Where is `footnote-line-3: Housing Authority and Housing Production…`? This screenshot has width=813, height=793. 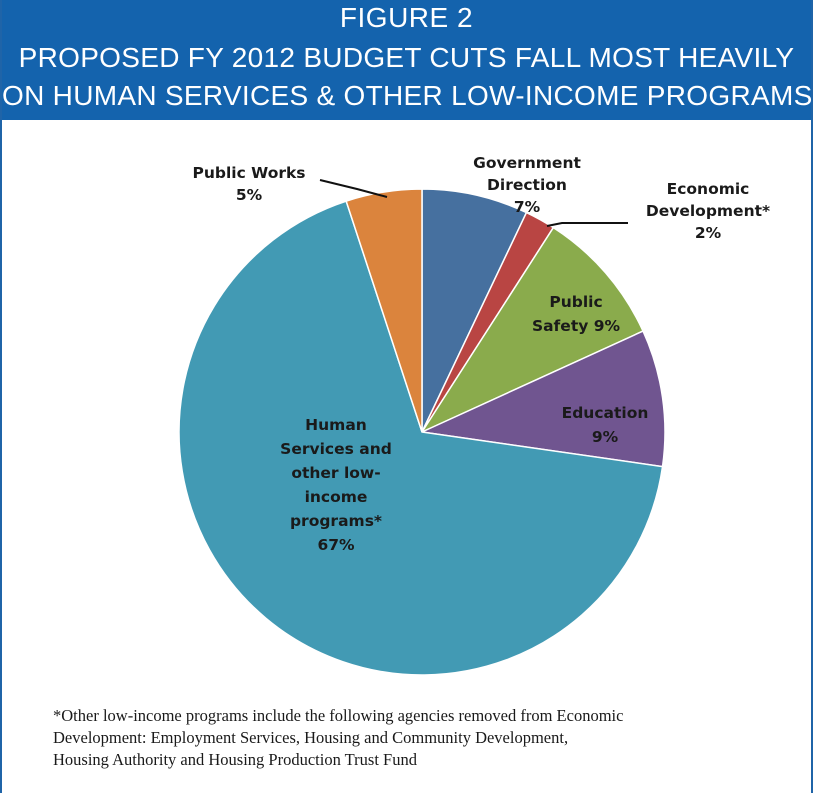
footnote-line-3: Housing Authority and Housing Production… is located at coordinates (235, 759).